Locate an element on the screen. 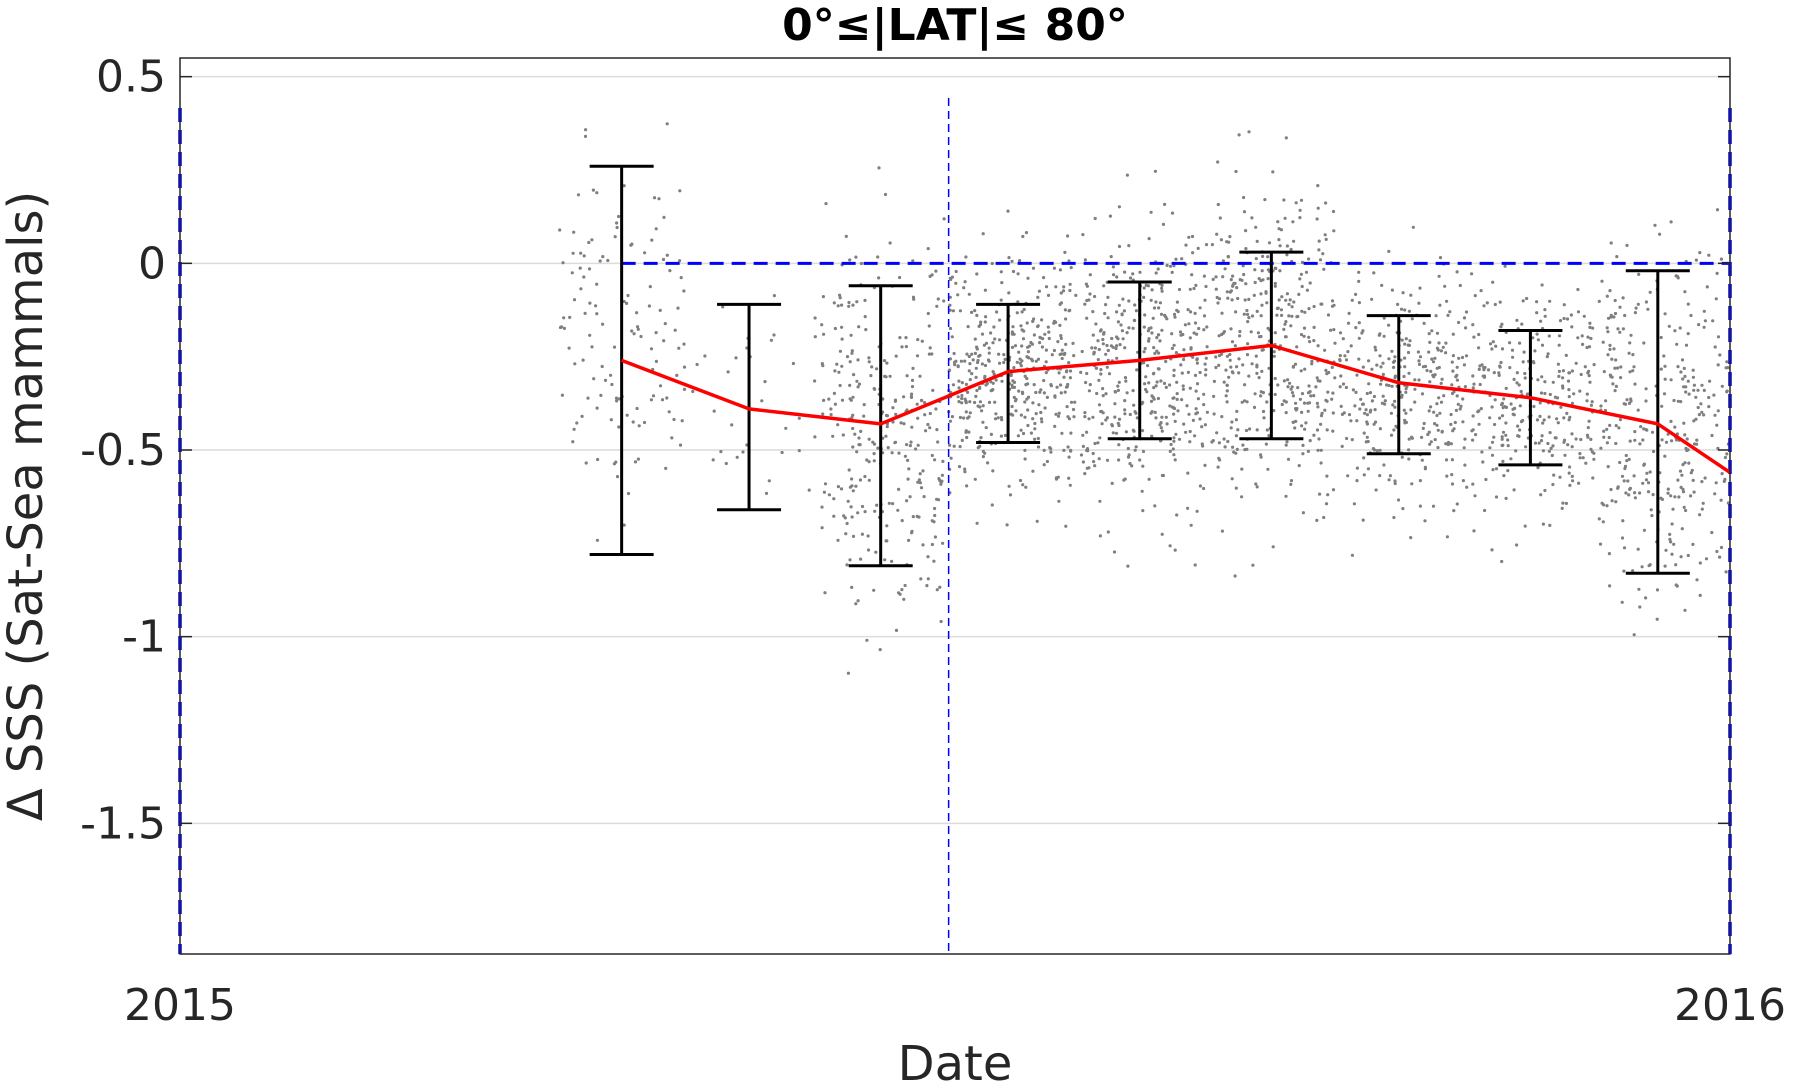 This screenshot has height=1087, width=1793. y-axis-label: Δ SSS (Sat-Sea mammals) is located at coordinates (27, 506).